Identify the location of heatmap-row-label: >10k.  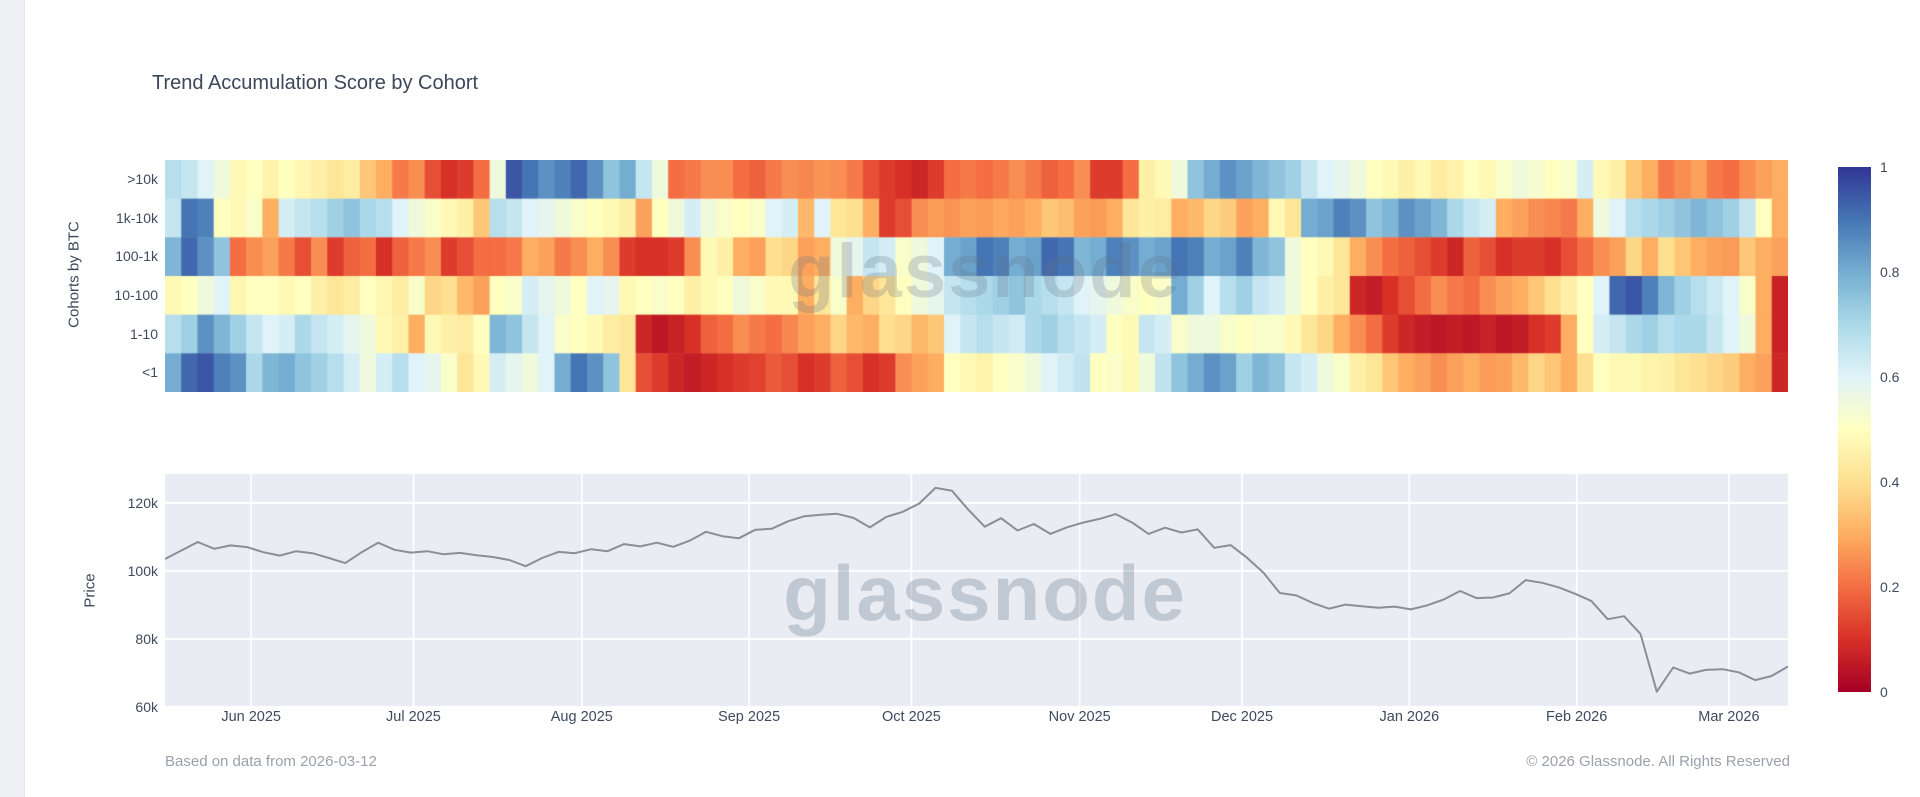
(142, 179).